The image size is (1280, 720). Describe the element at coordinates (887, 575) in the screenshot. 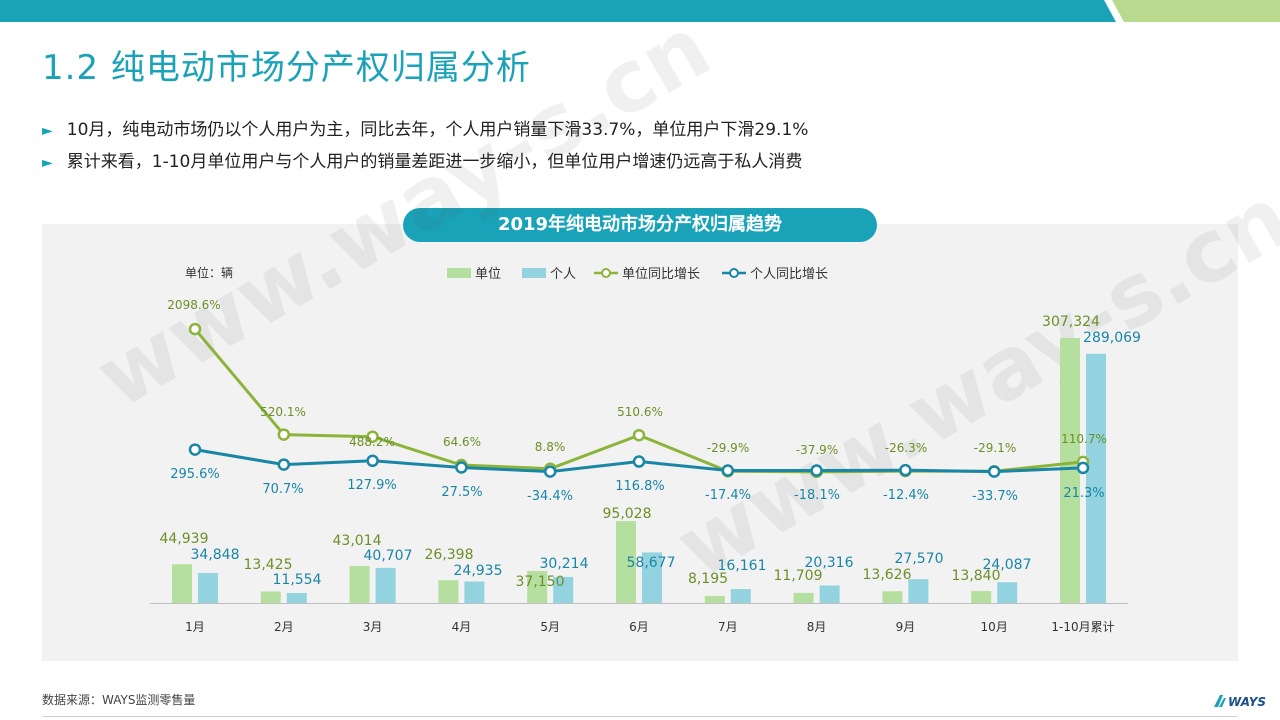

I see `bar-unit-data-label: 13,626` at that location.